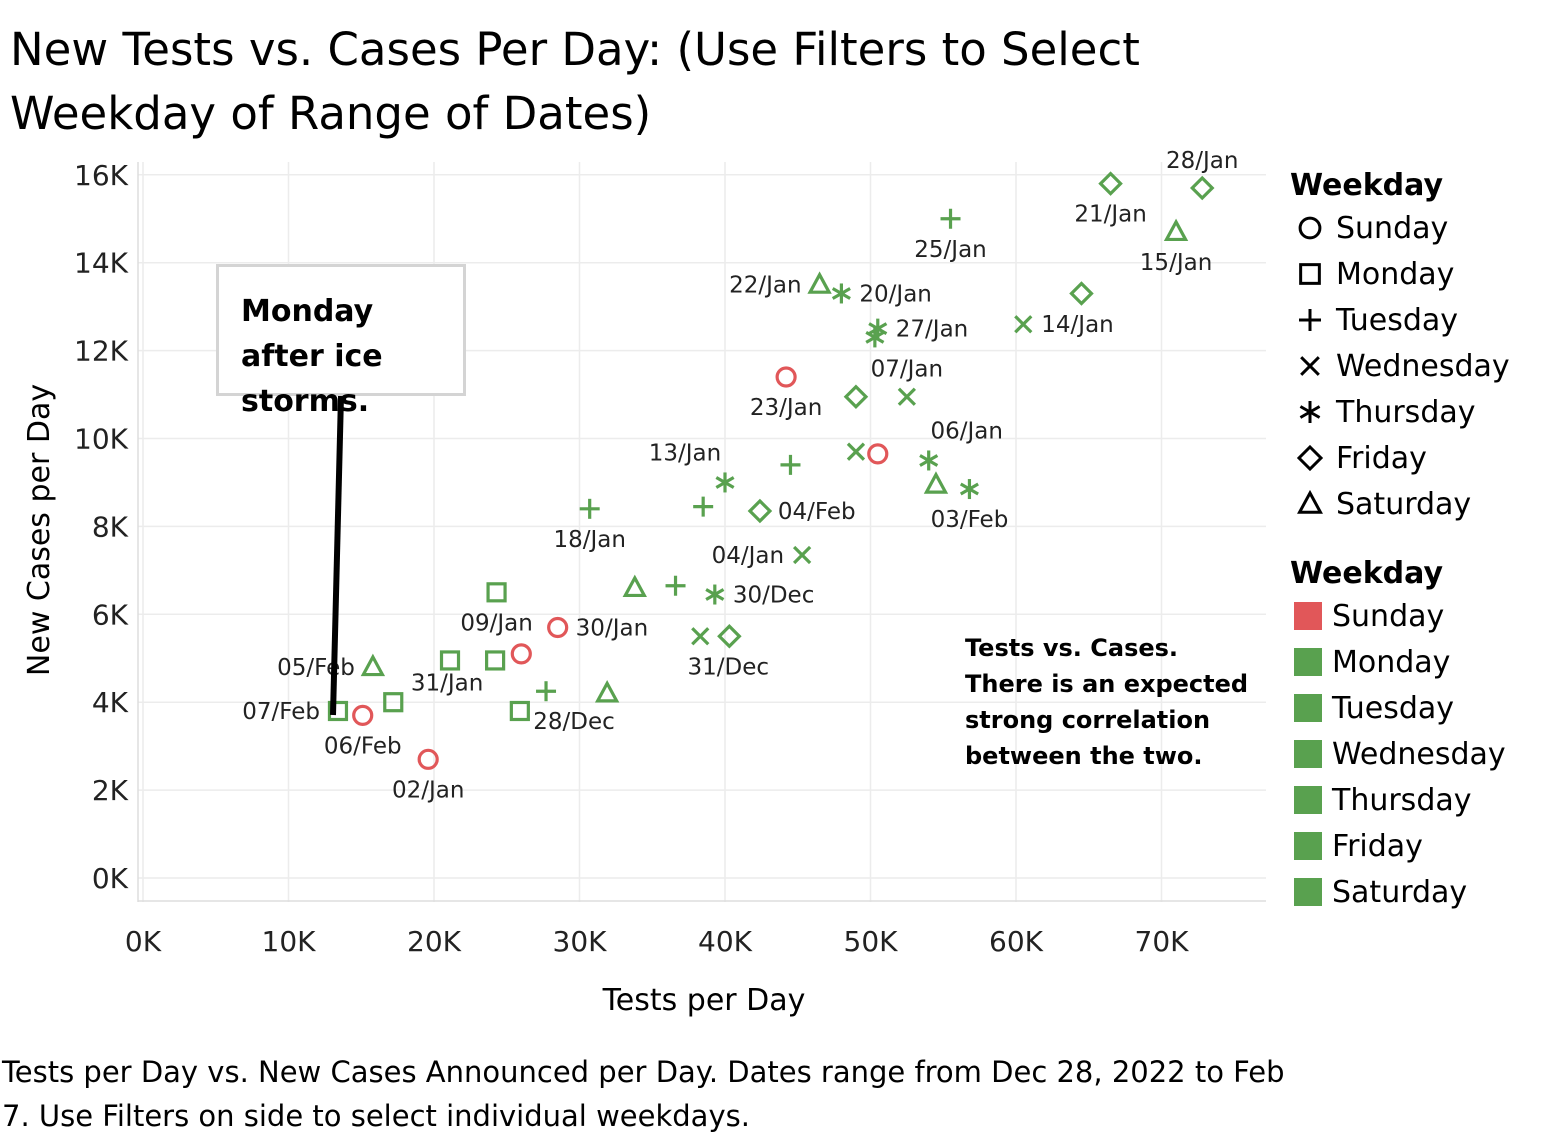 This screenshot has width=1566, height=1138. What do you see at coordinates (1077, 325) in the screenshot?
I see `point-label: 14/Jan` at bounding box center [1077, 325].